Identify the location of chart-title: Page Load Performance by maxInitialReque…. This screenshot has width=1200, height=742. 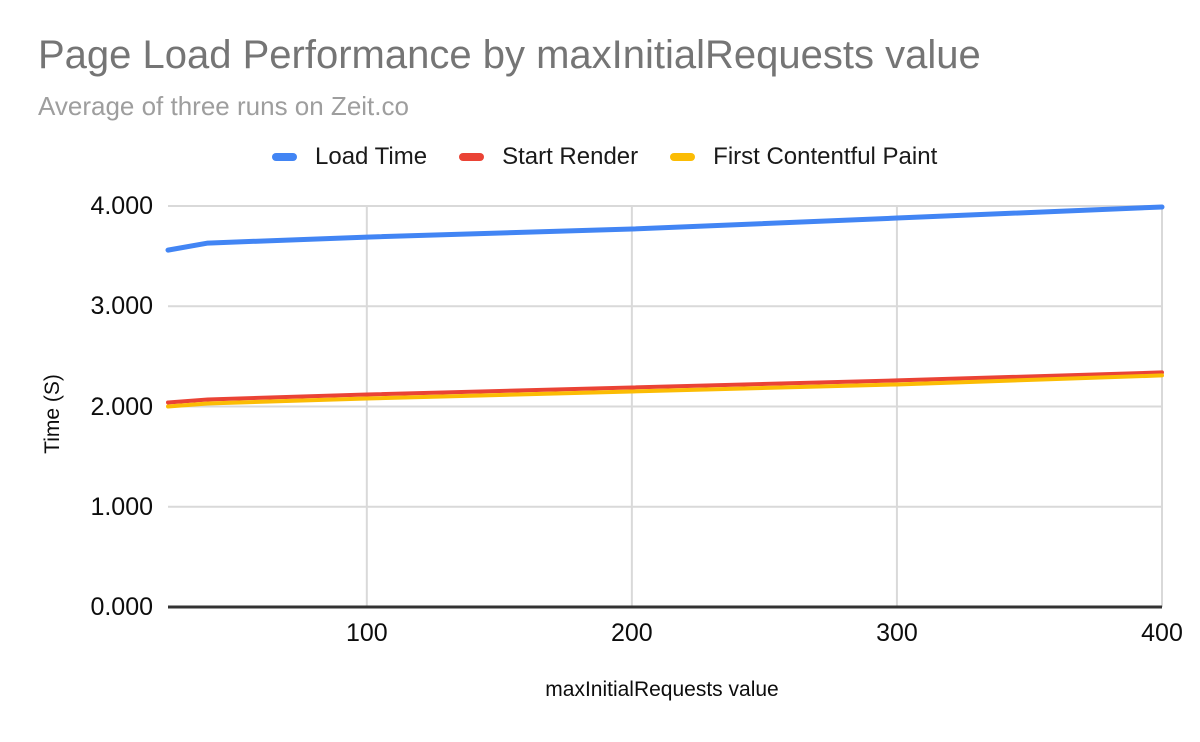
(509, 55).